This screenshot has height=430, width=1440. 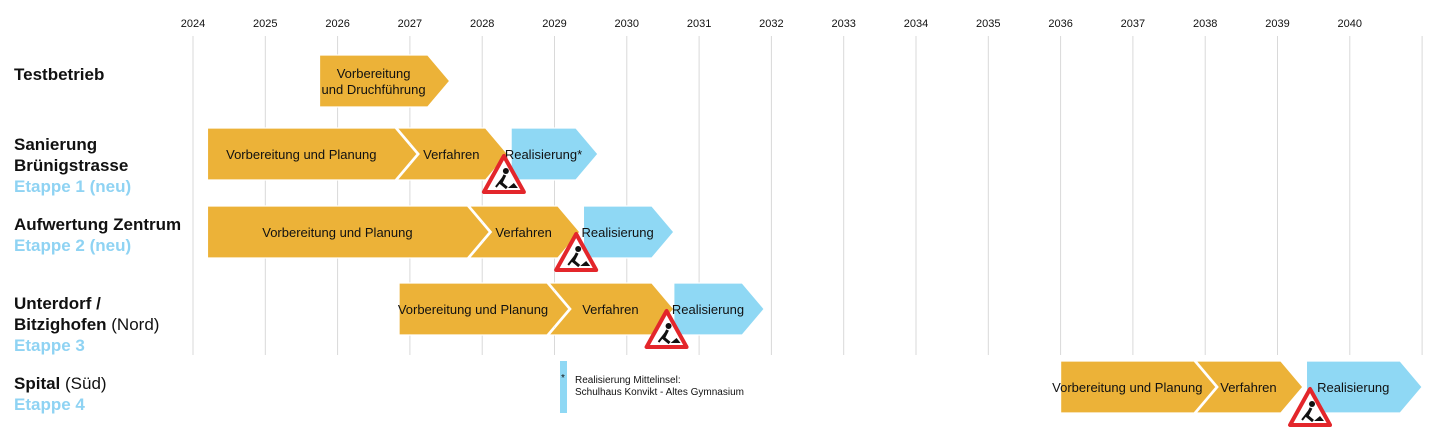 I want to click on phase-label: Vorbereitung, so click(x=374, y=73).